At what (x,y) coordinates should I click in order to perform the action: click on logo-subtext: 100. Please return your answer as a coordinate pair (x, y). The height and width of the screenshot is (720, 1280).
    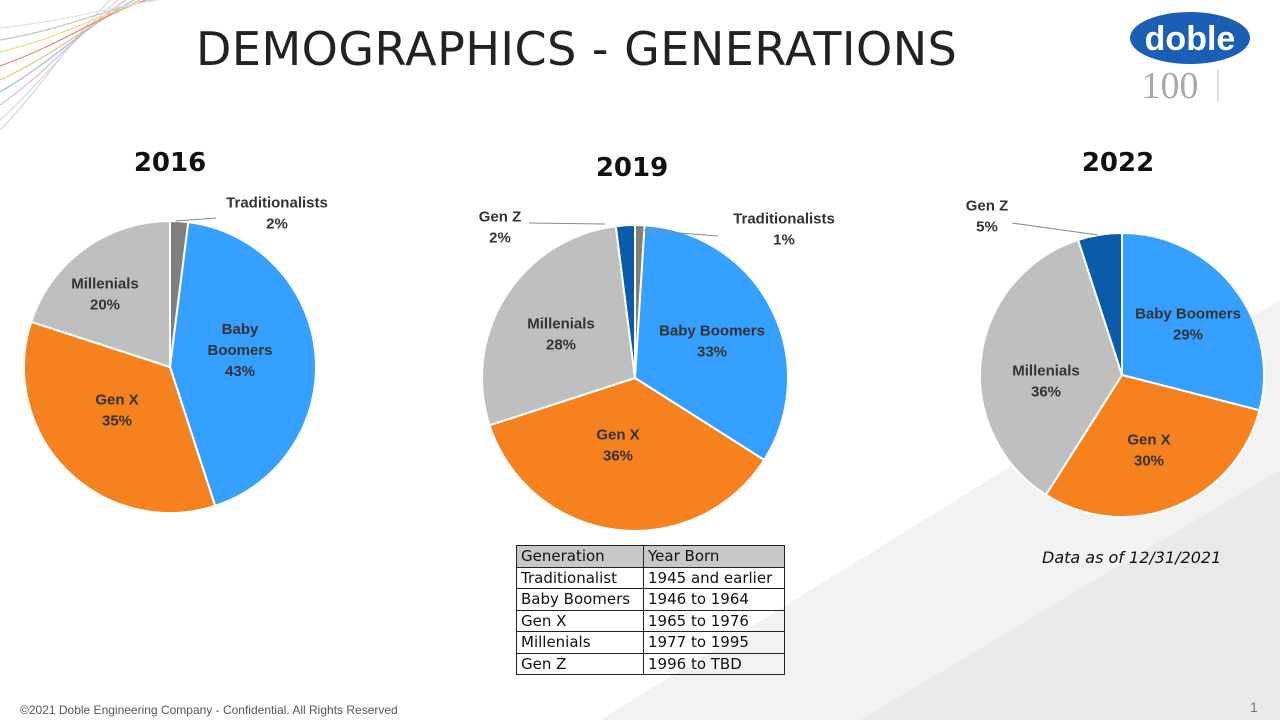
    Looking at the image, I should click on (1170, 86).